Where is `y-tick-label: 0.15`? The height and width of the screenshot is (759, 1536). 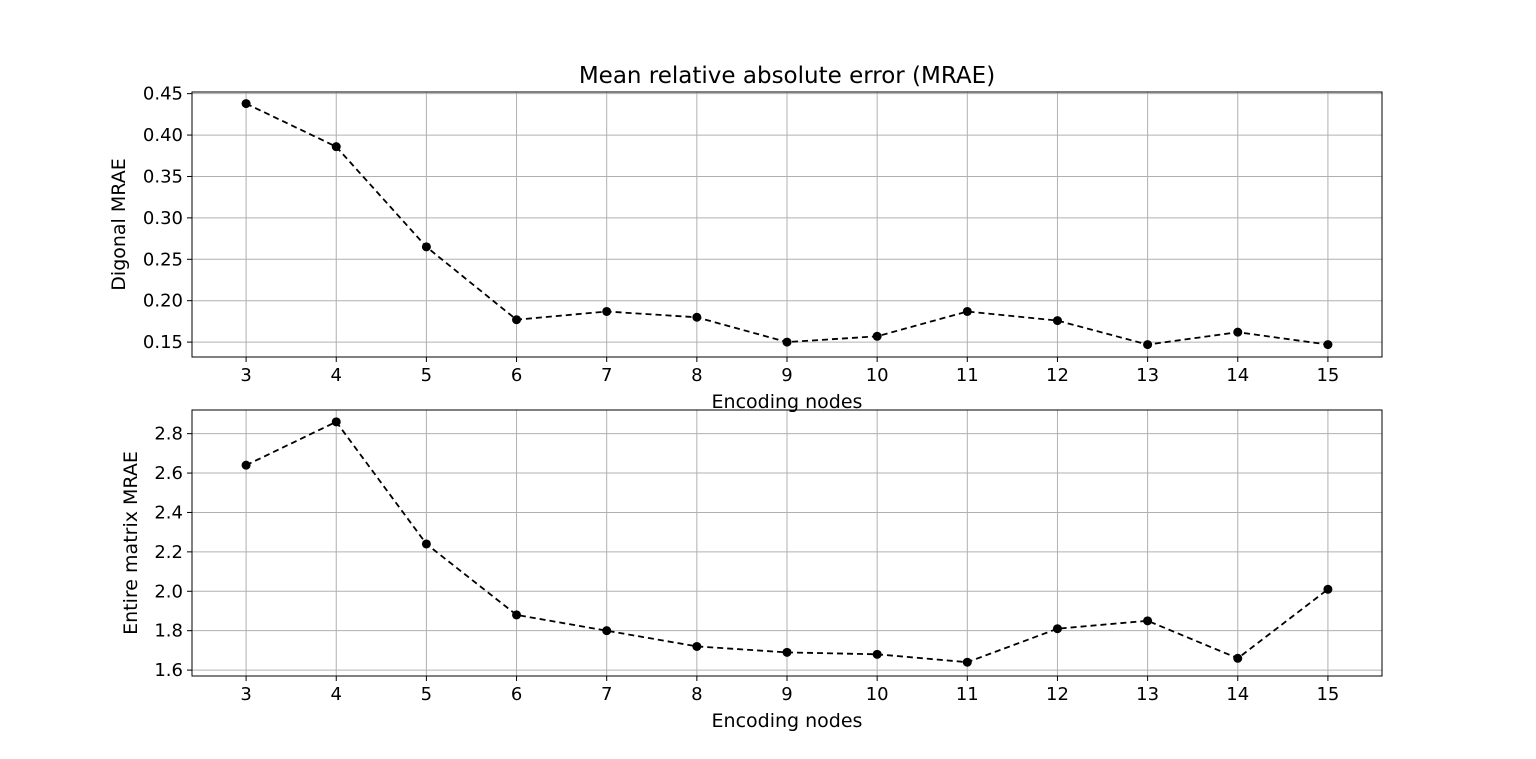 y-tick-label: 0.15 is located at coordinates (163, 342).